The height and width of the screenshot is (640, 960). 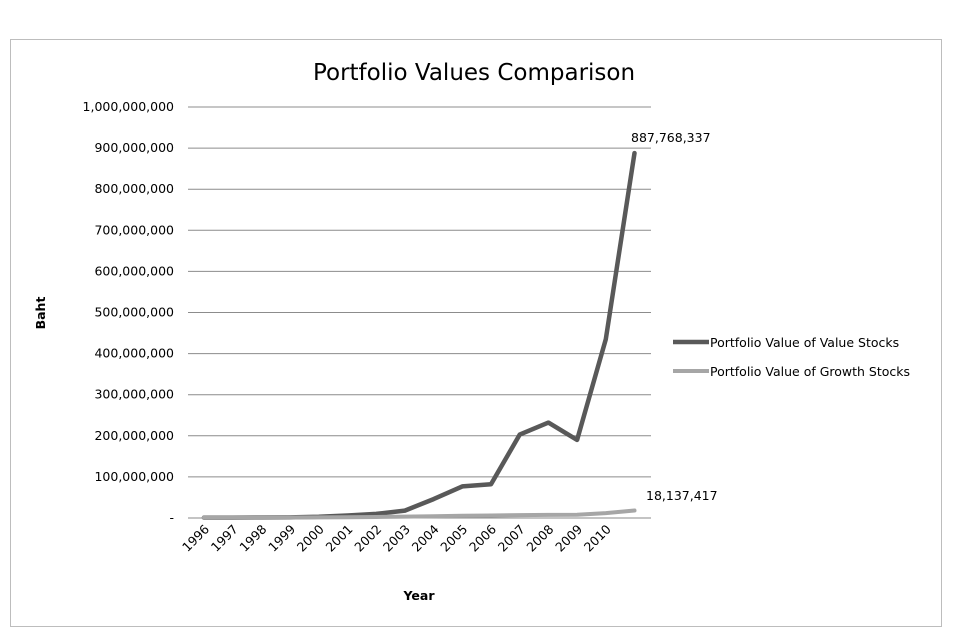 What do you see at coordinates (682, 495) in the screenshot?
I see `end-value-label: 18,137,417` at bounding box center [682, 495].